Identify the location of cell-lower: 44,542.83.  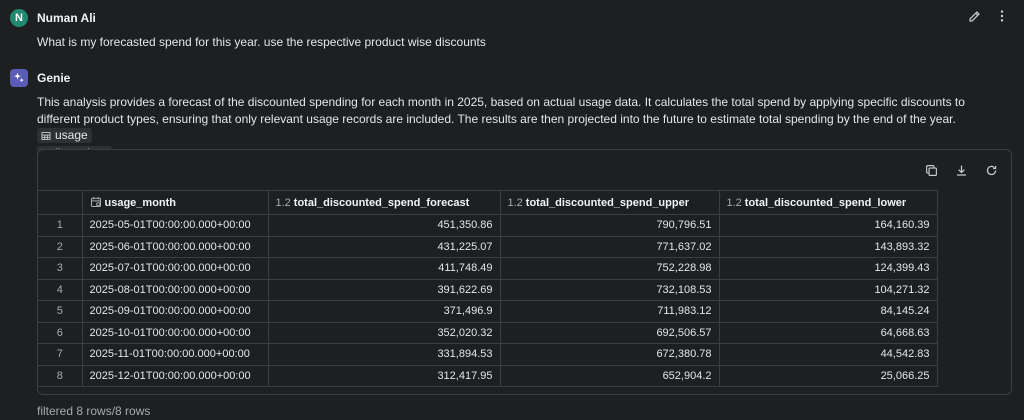
(828, 354).